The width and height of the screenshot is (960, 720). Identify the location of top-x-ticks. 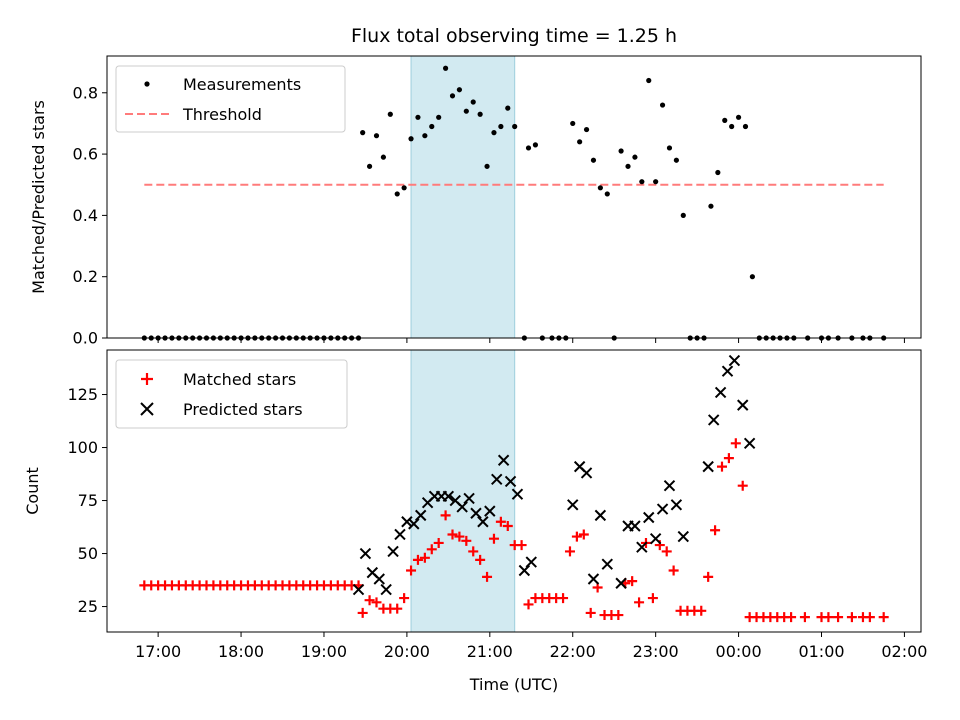
(531, 340).